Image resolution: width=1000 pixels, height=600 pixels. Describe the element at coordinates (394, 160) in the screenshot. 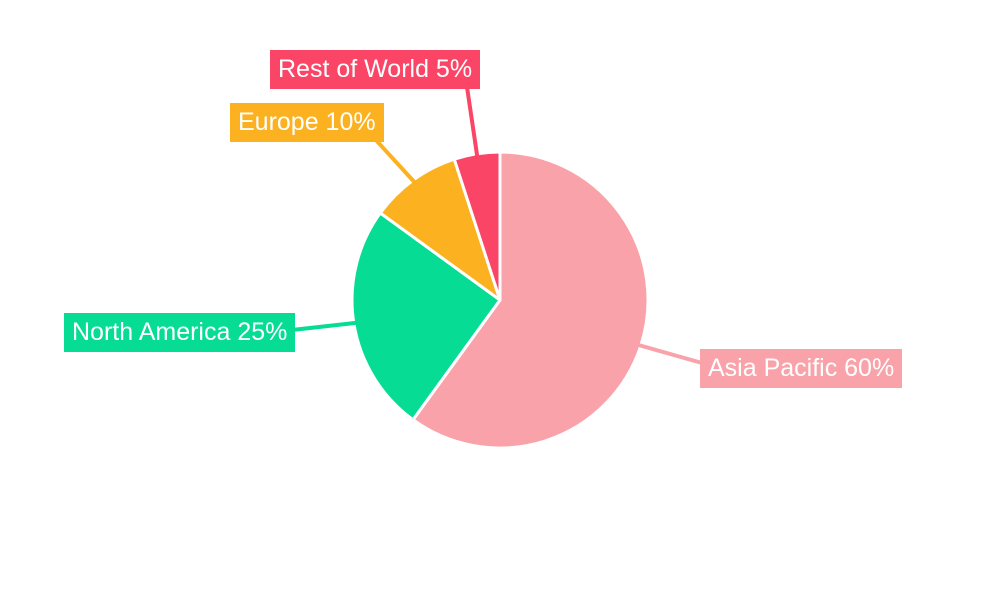

I see `leader-line-europe` at that location.